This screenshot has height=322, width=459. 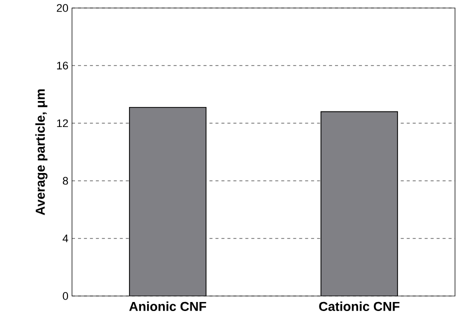 What do you see at coordinates (41, 152) in the screenshot?
I see `y-axis-title: Average particle, μm` at bounding box center [41, 152].